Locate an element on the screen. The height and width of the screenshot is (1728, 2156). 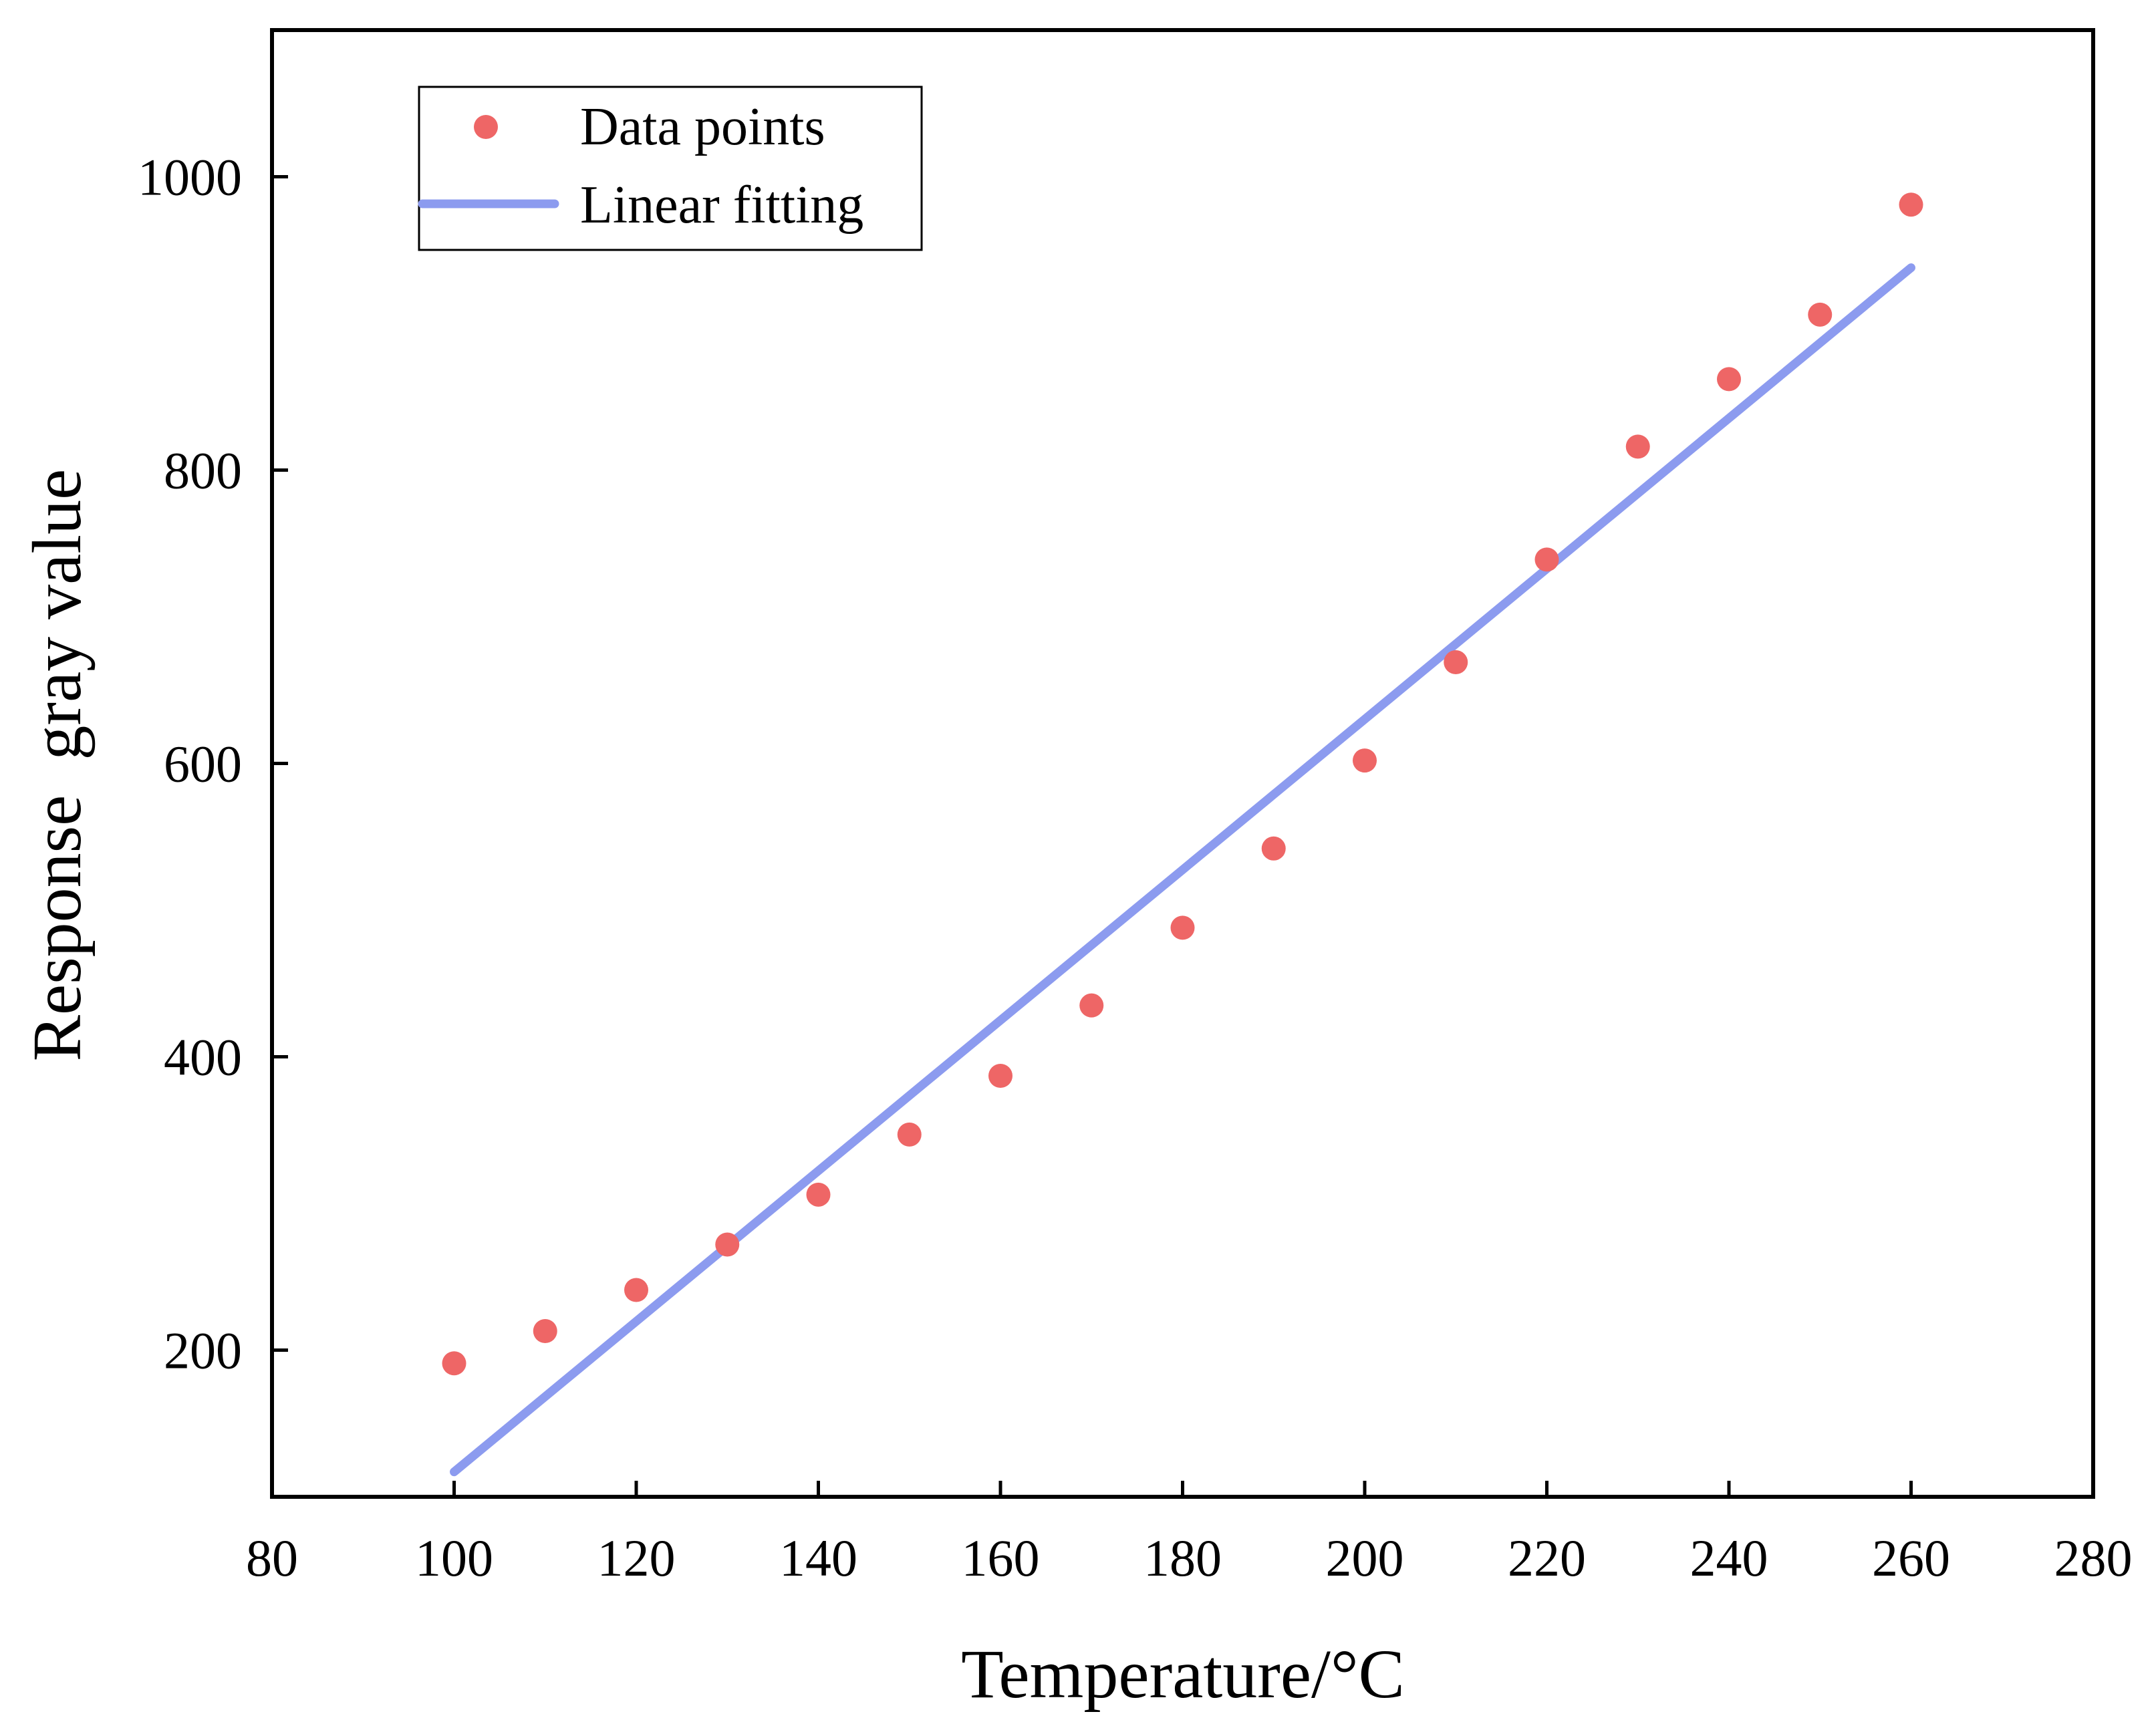
x-tick-label-240: 240 is located at coordinates (1729, 1558).